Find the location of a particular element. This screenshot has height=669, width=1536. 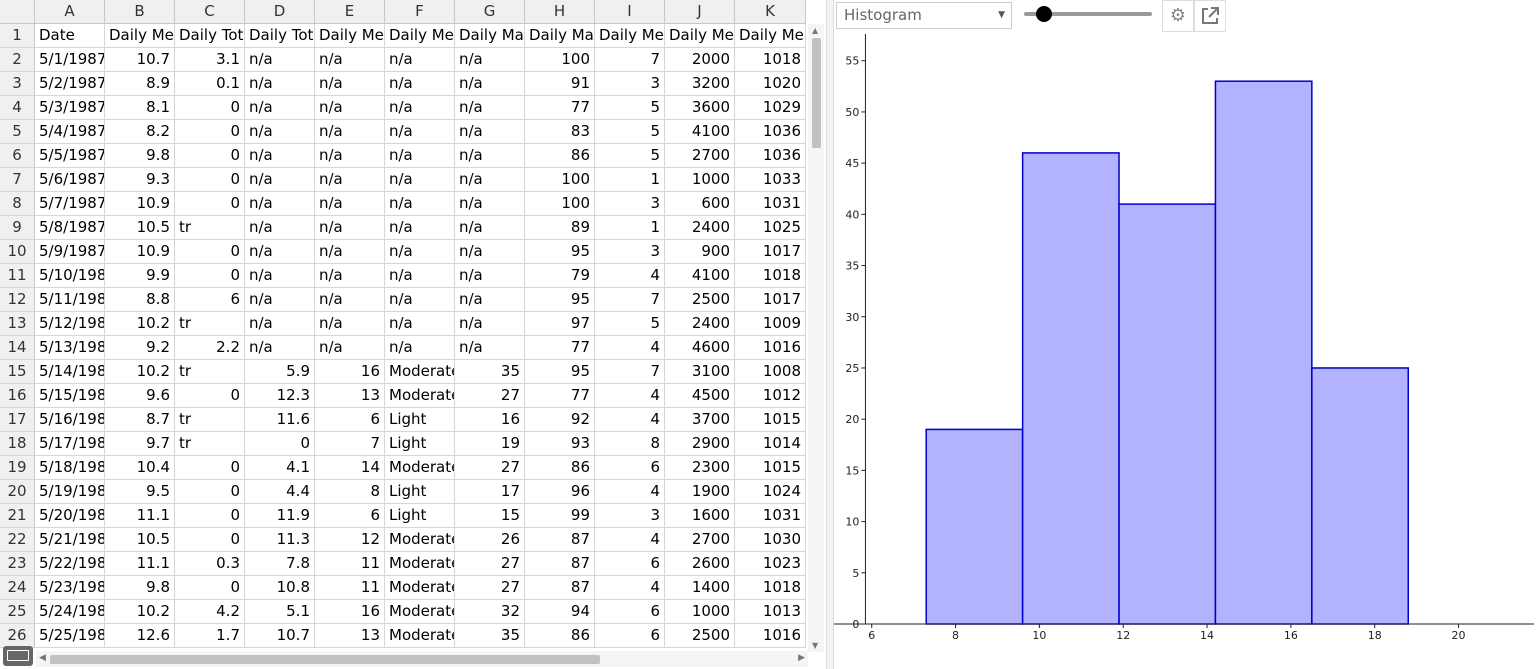

table-cell: Light is located at coordinates (420, 516).